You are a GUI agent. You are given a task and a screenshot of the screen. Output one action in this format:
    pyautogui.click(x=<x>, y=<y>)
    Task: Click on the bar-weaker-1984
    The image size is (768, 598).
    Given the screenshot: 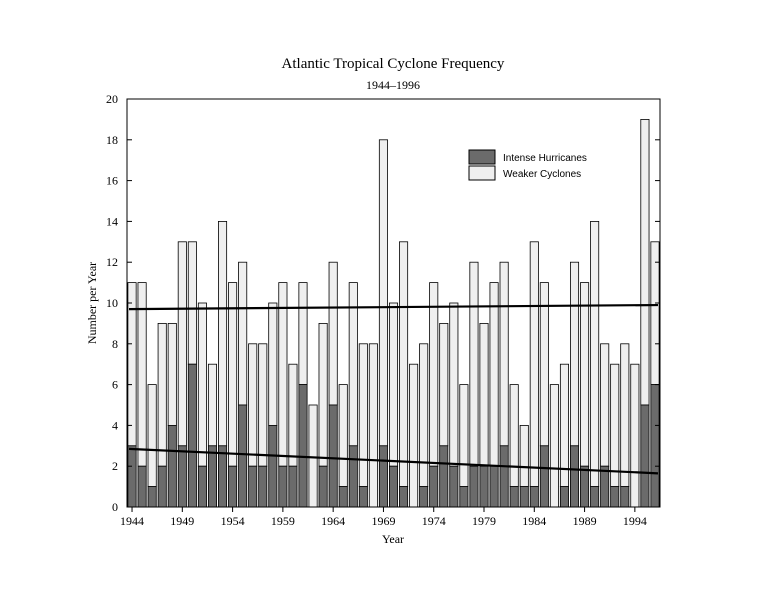 What is the action you would take?
    pyautogui.click(x=534, y=364)
    